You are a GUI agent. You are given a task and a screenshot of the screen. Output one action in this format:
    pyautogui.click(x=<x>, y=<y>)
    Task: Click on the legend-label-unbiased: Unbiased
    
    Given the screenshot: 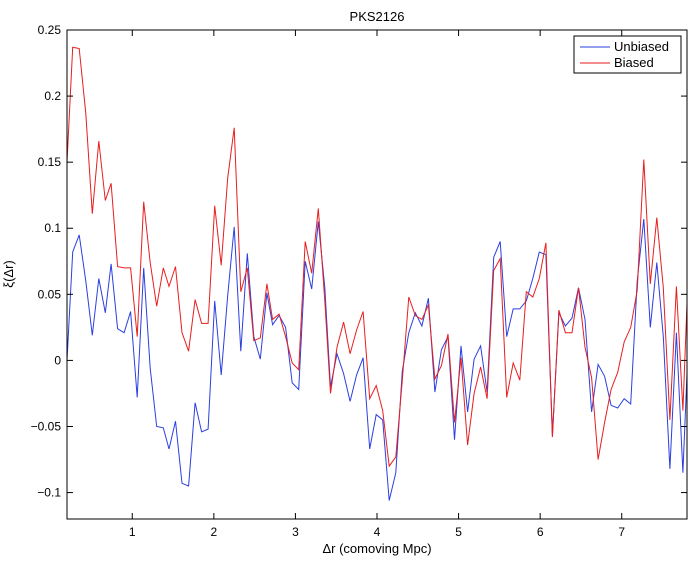 What is the action you would take?
    pyautogui.click(x=641, y=46)
    